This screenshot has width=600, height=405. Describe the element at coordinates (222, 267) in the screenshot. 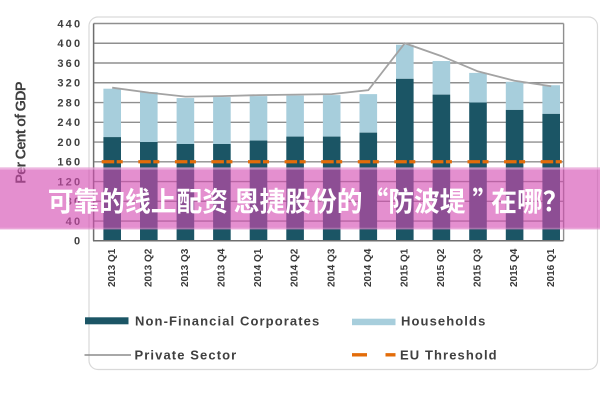

I see `svg-text: 2013 Q4` at that location.